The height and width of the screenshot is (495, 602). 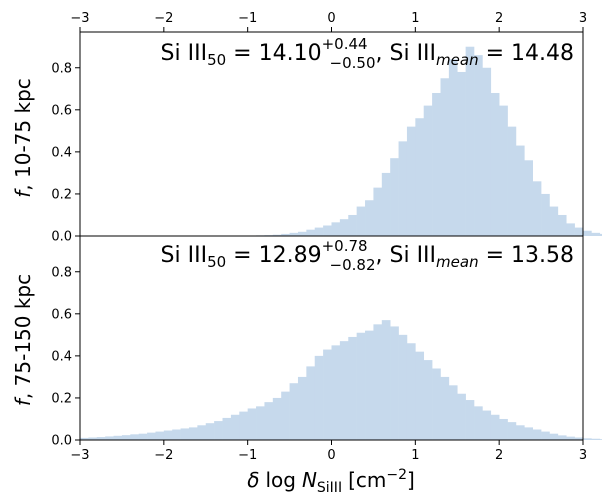 What do you see at coordinates (415, 455) in the screenshot?
I see `bottom-xtick-label: 1` at bounding box center [415, 455].